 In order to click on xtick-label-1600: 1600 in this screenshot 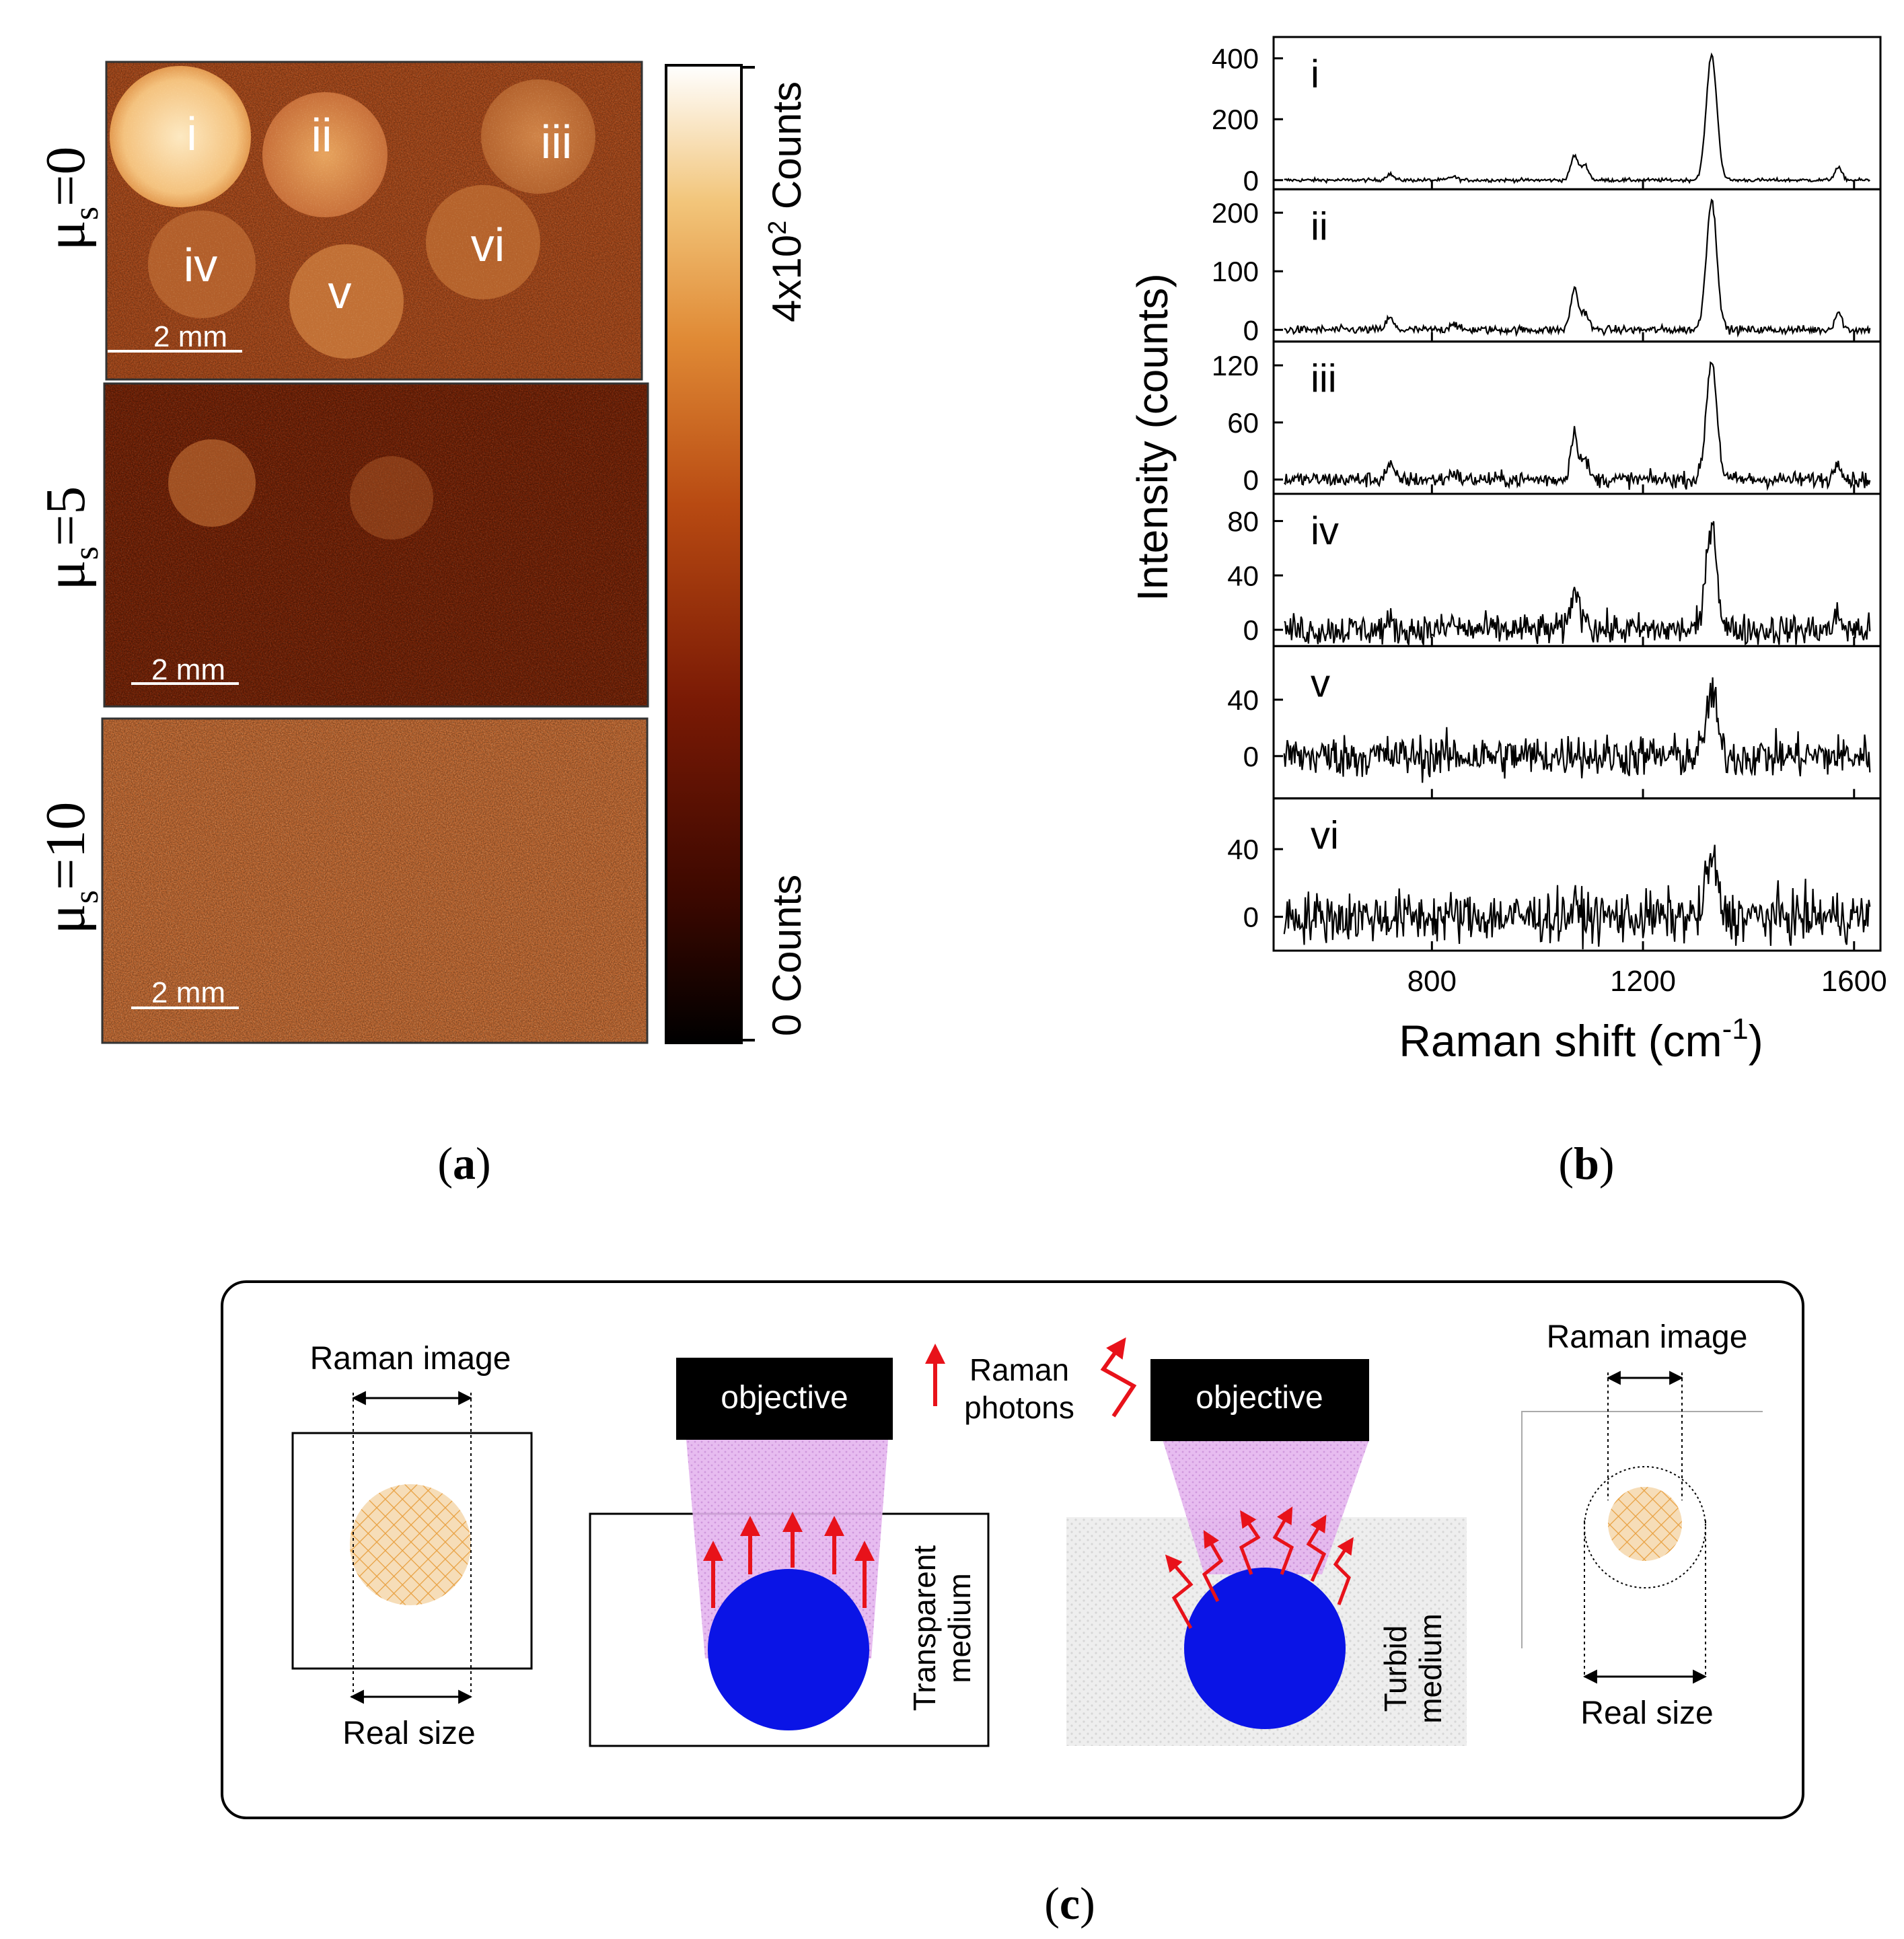, I will do `click(1854, 981)`.